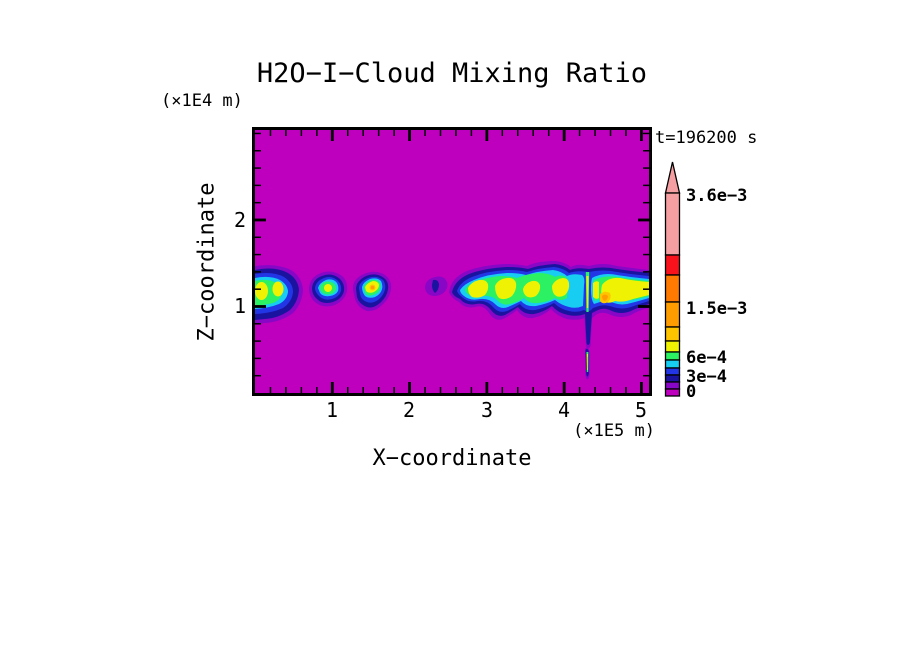  Describe the element at coordinates (717, 309) in the screenshot. I see `colorbar-label-mid: 1.5e−3` at that location.